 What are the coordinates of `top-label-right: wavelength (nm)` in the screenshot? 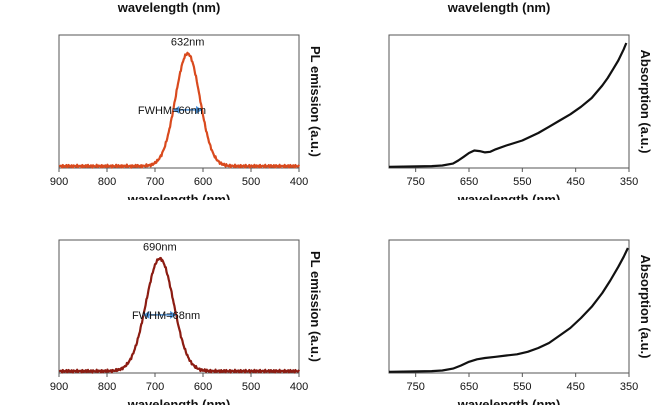 It's located at (169, 7).